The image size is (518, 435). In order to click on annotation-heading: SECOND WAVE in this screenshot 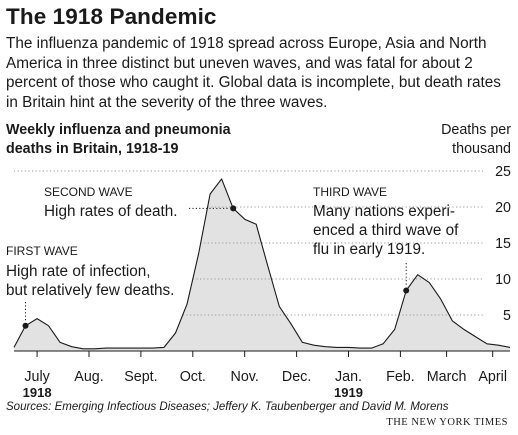, I will do `click(88, 192)`.